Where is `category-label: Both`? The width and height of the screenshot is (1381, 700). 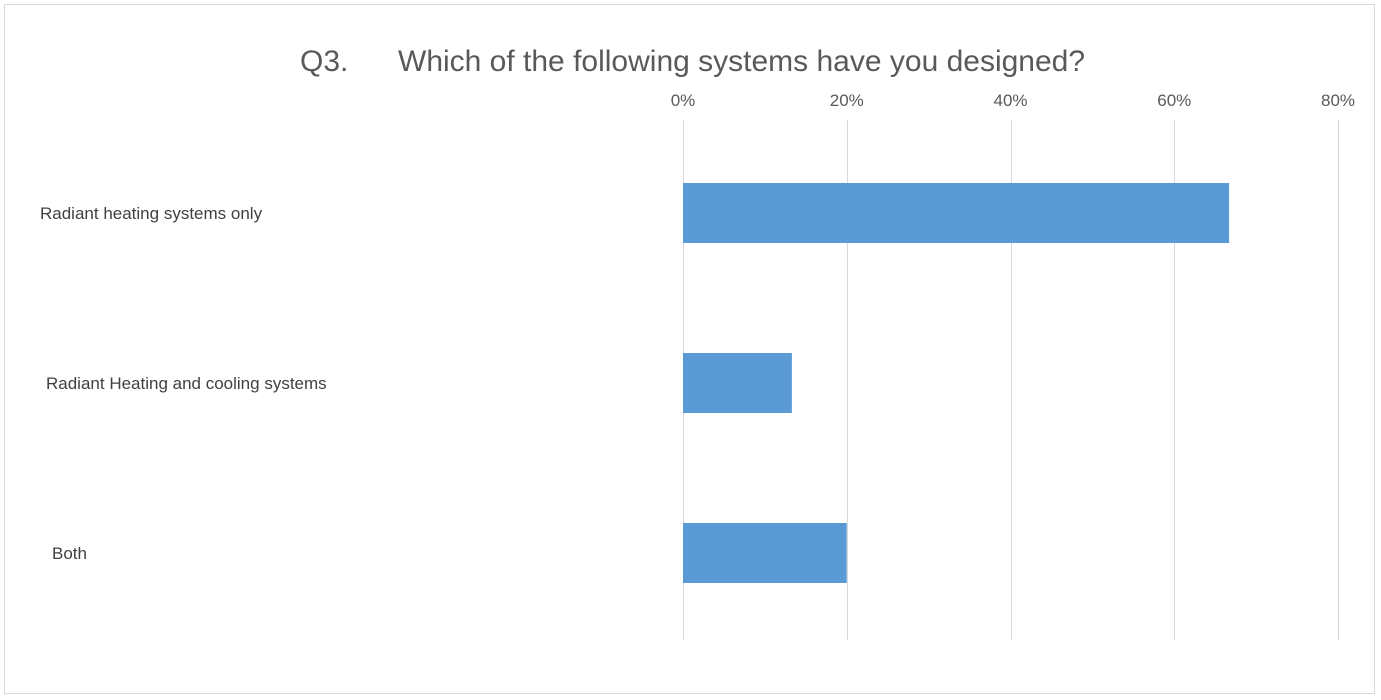 category-label: Both is located at coordinates (69, 553).